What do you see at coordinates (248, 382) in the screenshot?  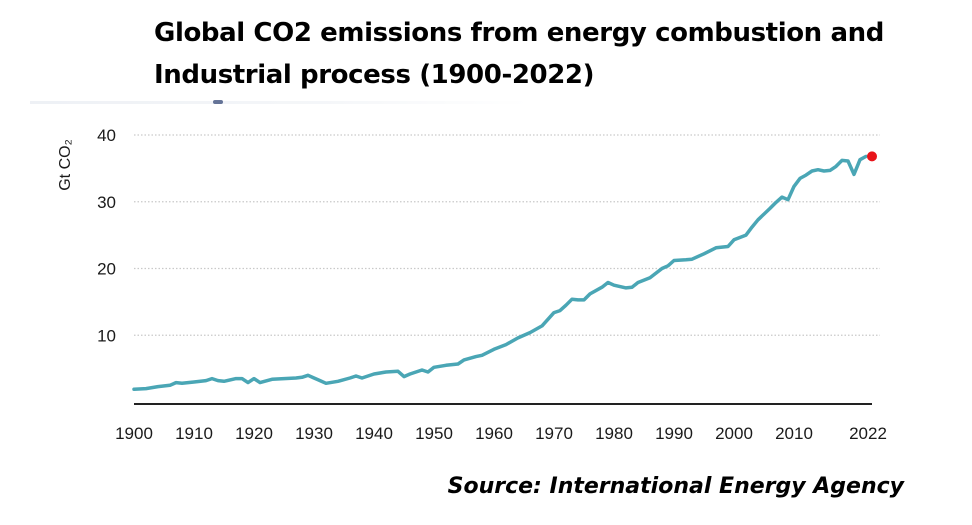 I see `data-point-1919` at bounding box center [248, 382].